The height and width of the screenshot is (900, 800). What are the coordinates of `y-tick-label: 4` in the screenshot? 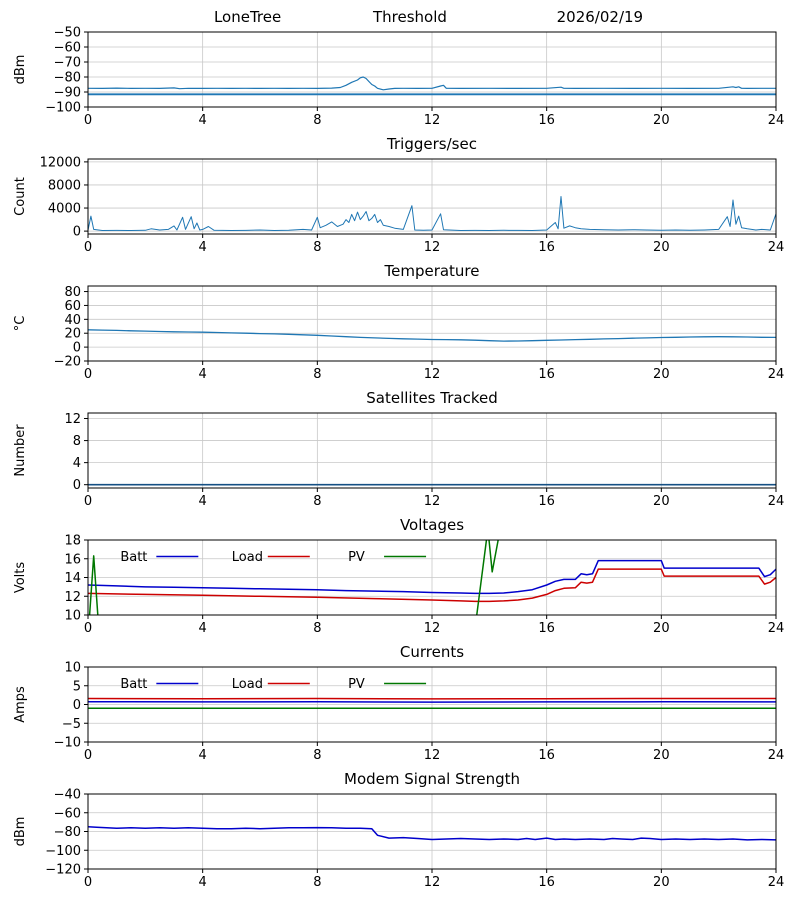 It's located at (77, 463).